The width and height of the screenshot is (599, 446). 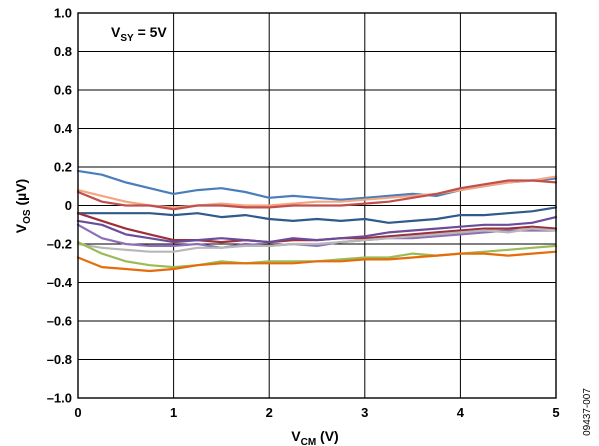 I want to click on y-tick-label: 0, so click(x=68, y=205).